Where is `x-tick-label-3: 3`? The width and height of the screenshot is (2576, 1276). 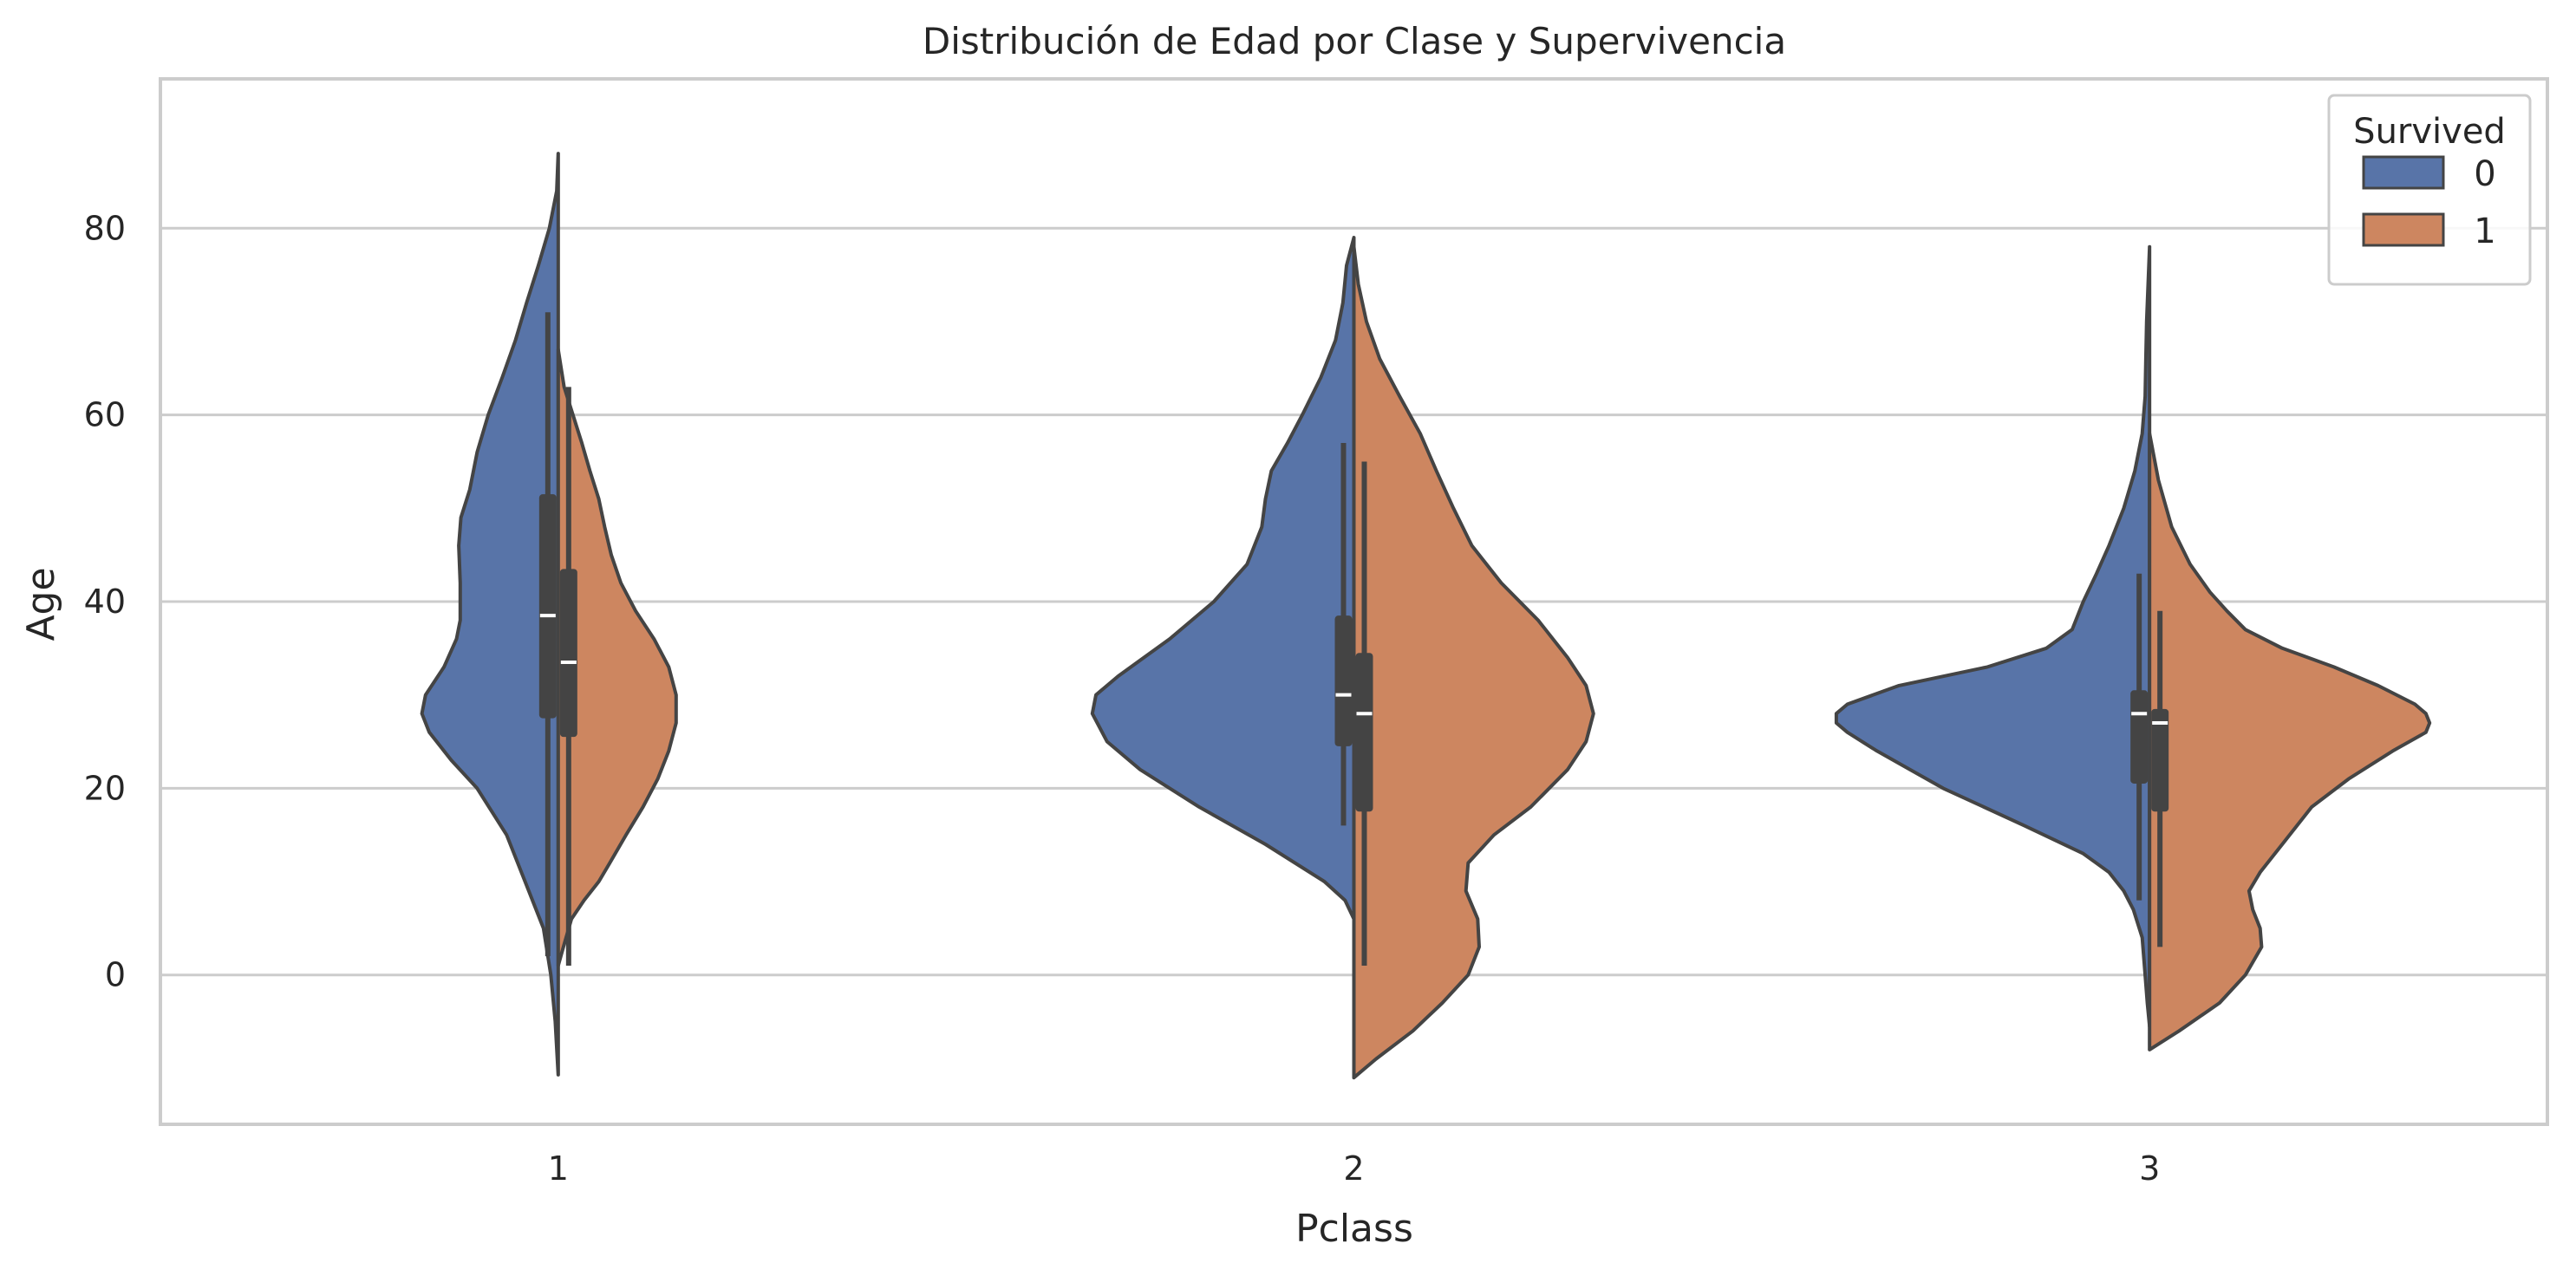
x-tick-label-3: 3 is located at coordinates (2149, 1169).